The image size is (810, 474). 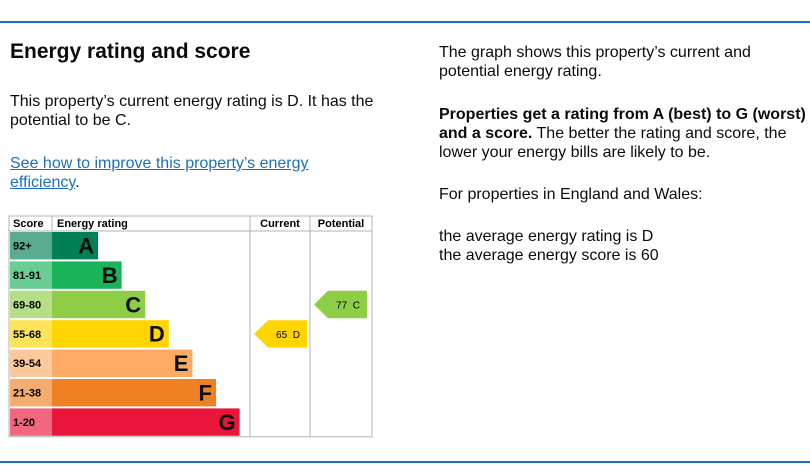 What do you see at coordinates (92, 224) in the screenshot?
I see `column-header: Energy rating` at bounding box center [92, 224].